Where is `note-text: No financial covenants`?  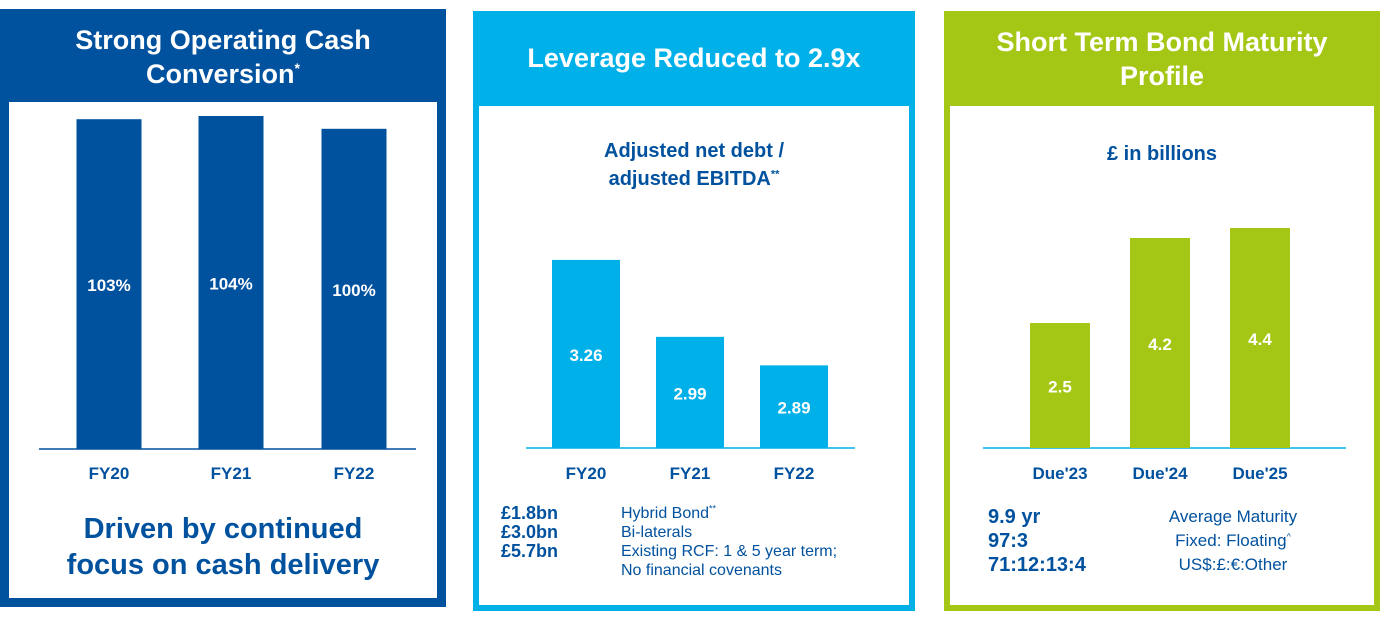
note-text: No financial covenants is located at coordinates (701, 570).